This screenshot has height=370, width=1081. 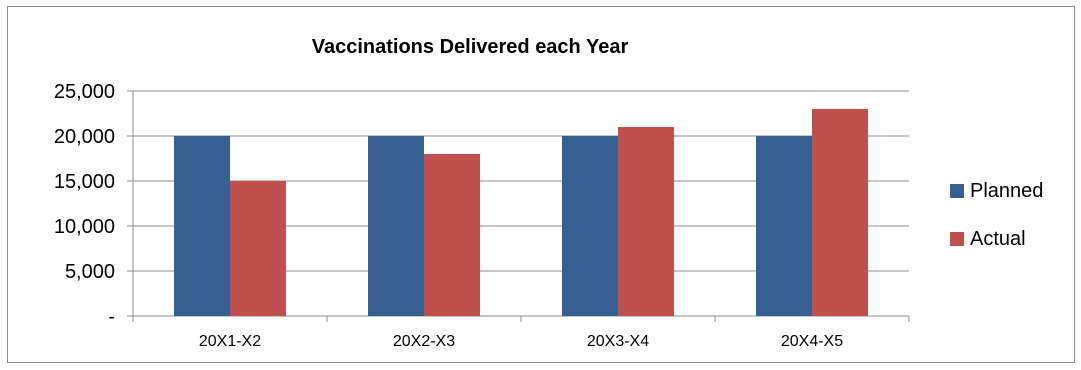 I want to click on legend-swatch-planned, so click(x=957, y=191).